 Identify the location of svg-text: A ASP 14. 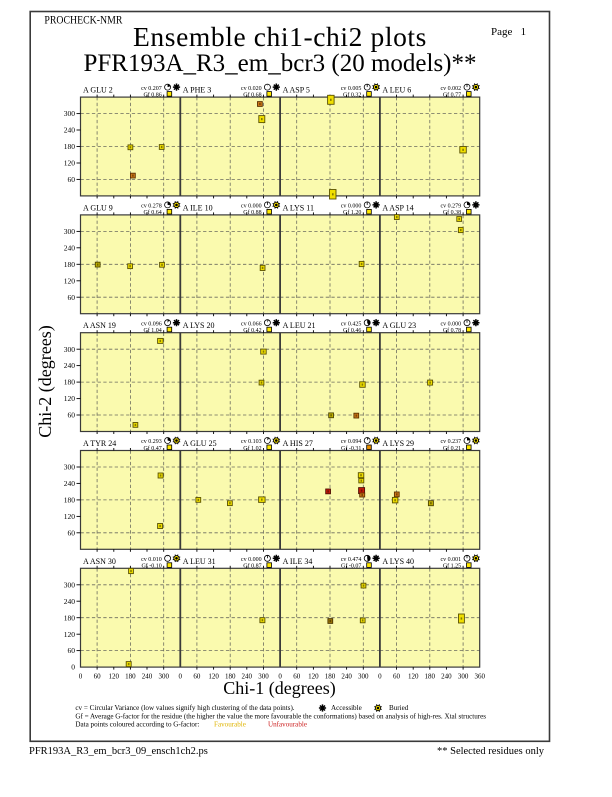
(397, 207).